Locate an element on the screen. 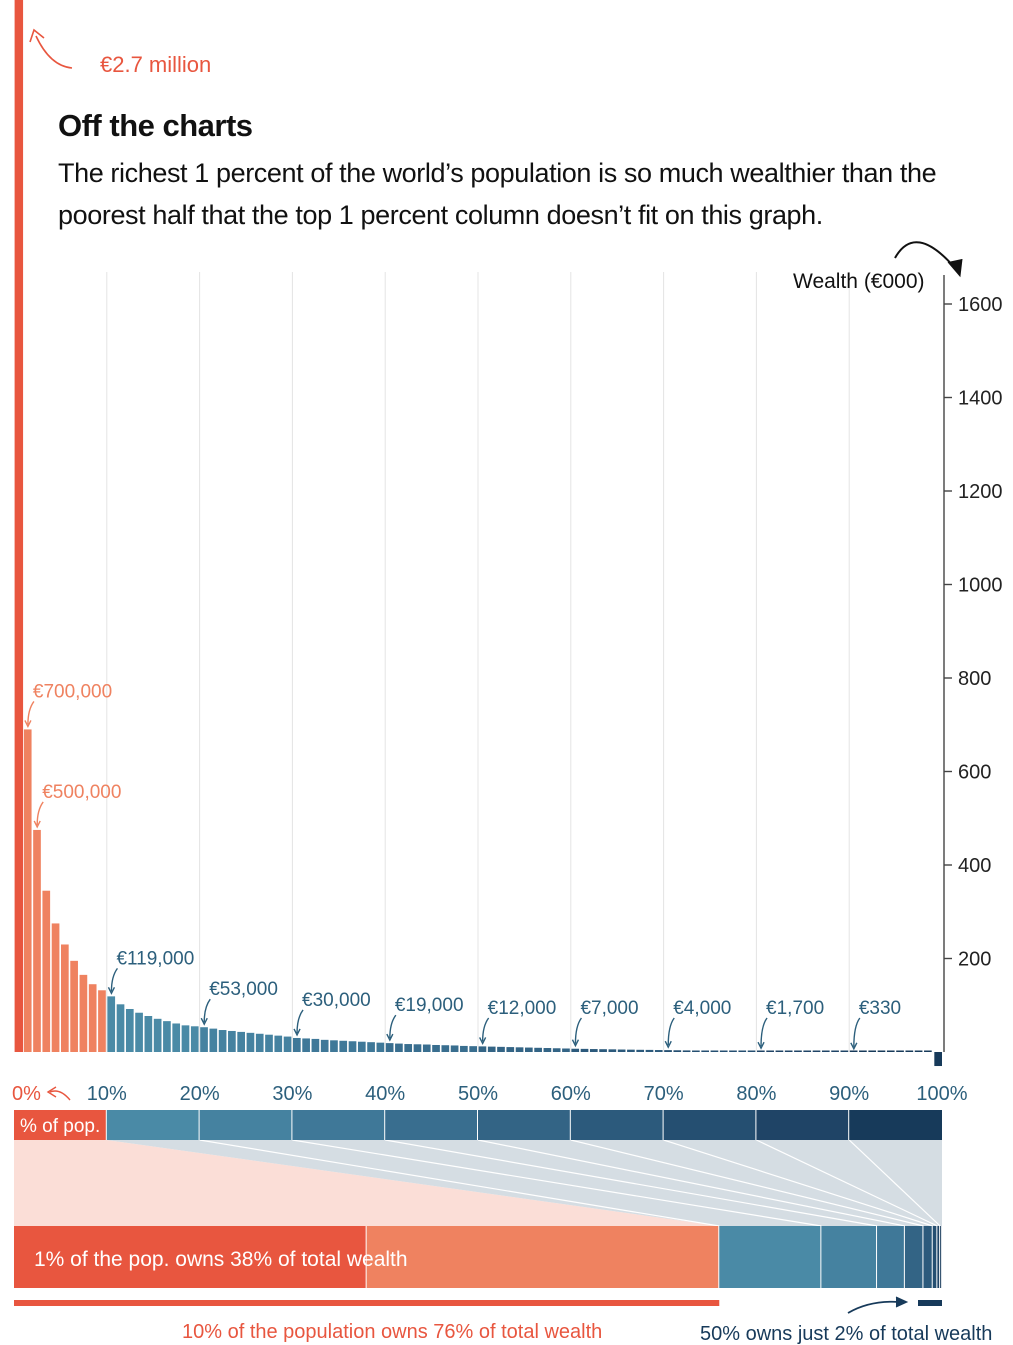 The height and width of the screenshot is (1345, 1013). x-tick-label: 10% is located at coordinates (107, 1094).